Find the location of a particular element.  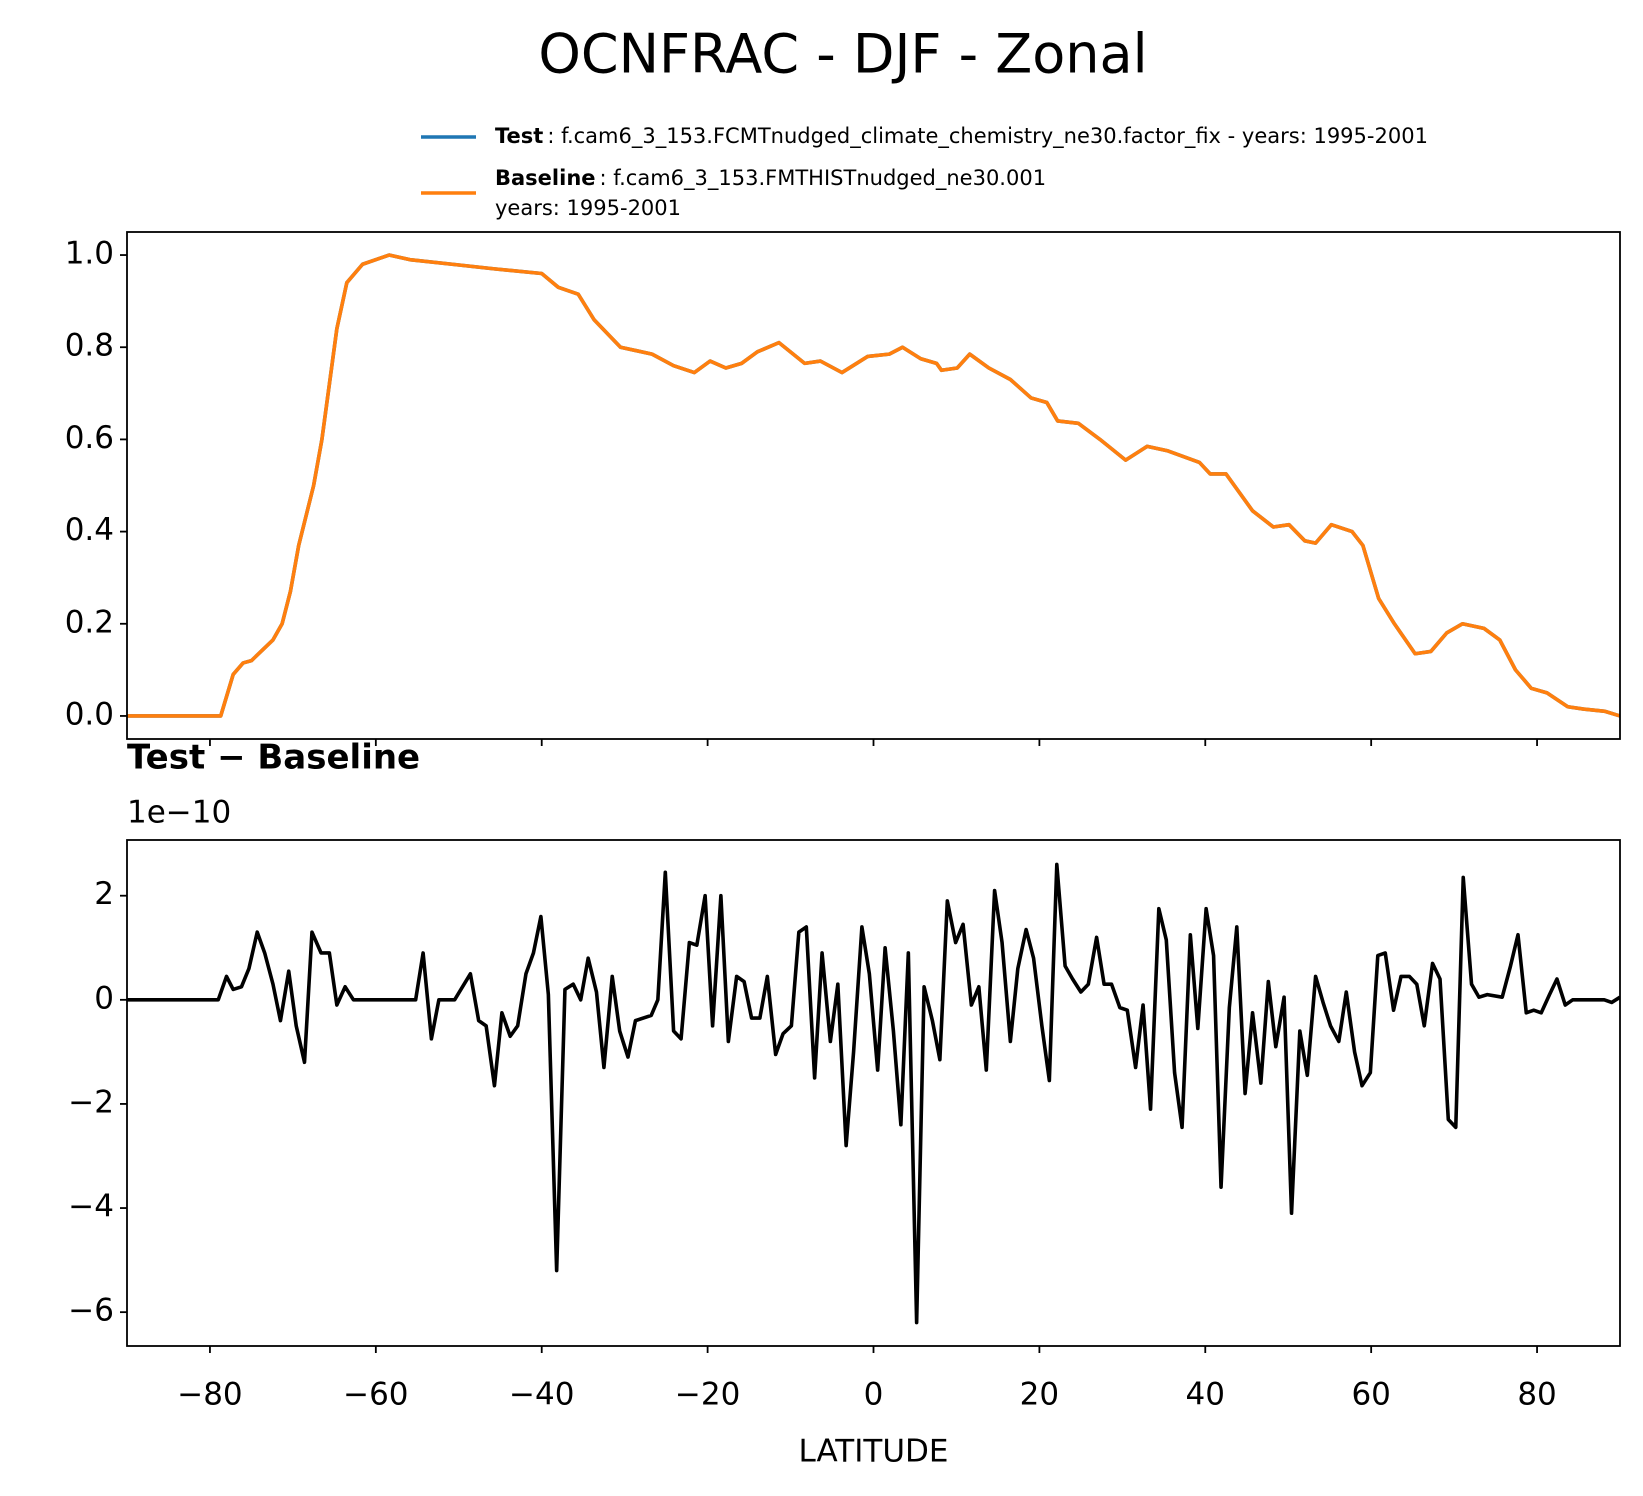

y-tick-label: 0 is located at coordinates (104, 998).